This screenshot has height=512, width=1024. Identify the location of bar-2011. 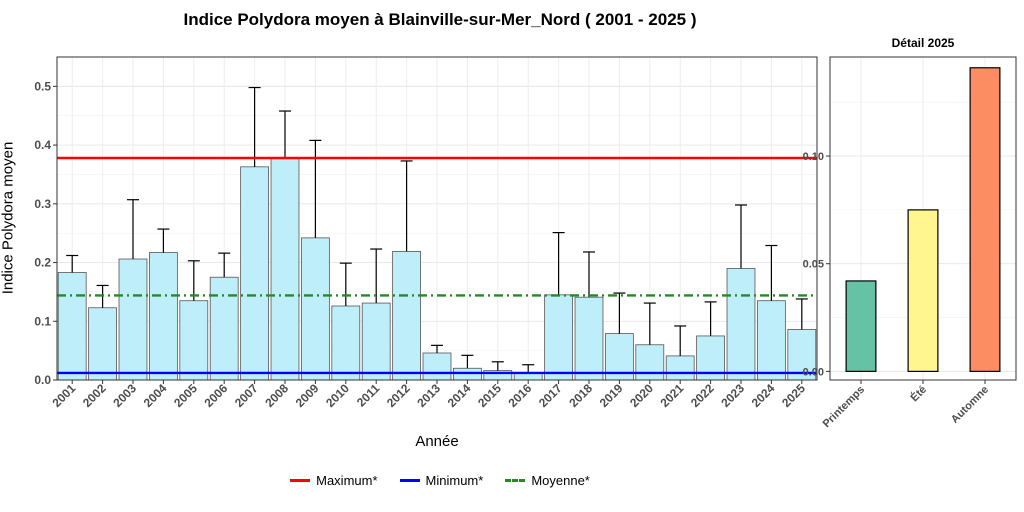
(376, 341).